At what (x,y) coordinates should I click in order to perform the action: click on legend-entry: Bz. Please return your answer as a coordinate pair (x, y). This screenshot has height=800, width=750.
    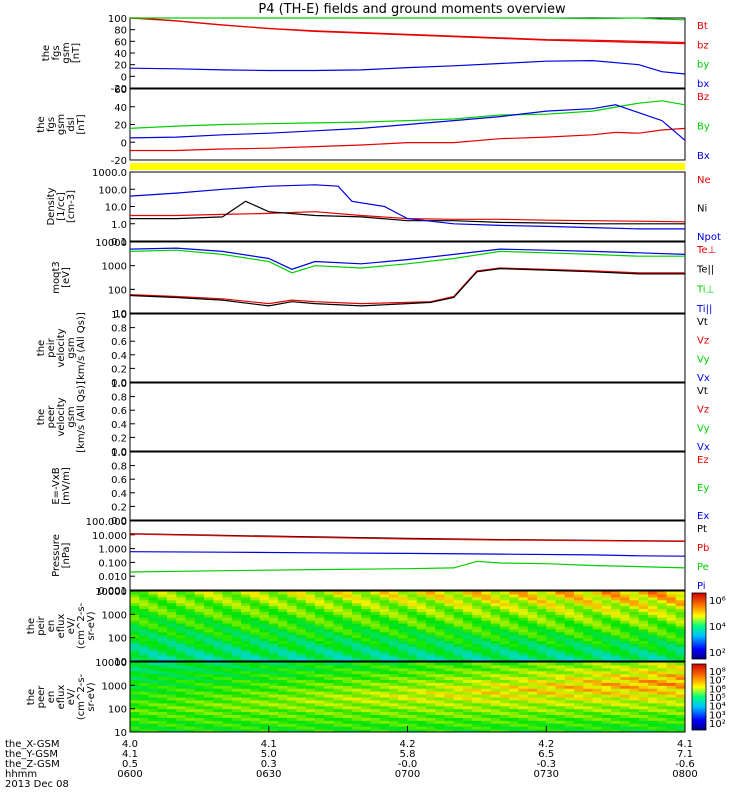
    Looking at the image, I should click on (703, 97).